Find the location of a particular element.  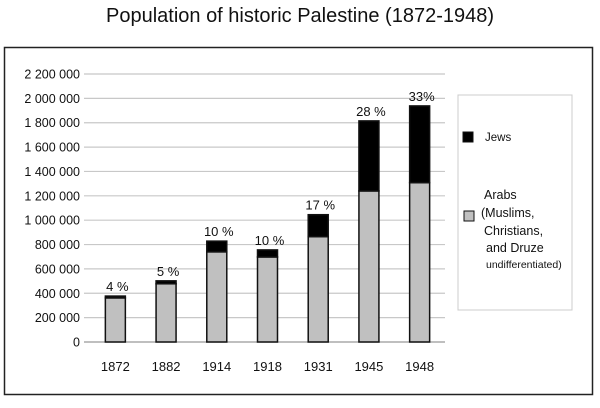

y-tick-label: 800 000 is located at coordinates (57, 245).